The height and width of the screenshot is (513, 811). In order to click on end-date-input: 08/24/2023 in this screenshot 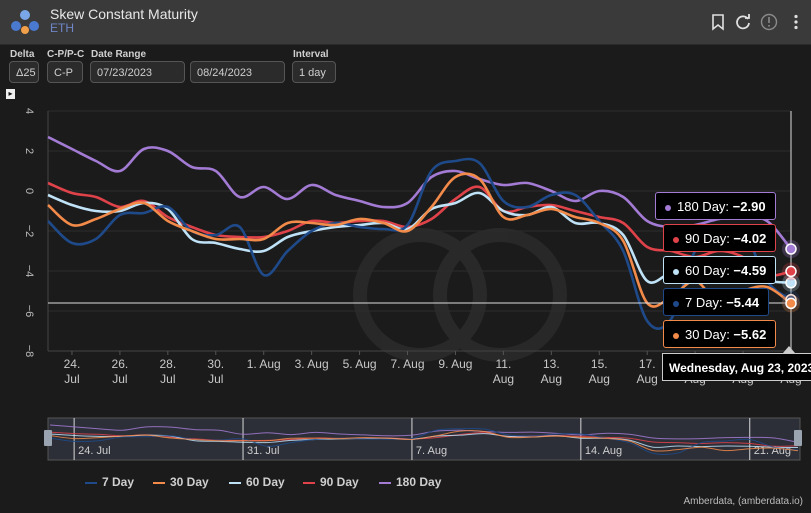, I will do `click(237, 72)`.